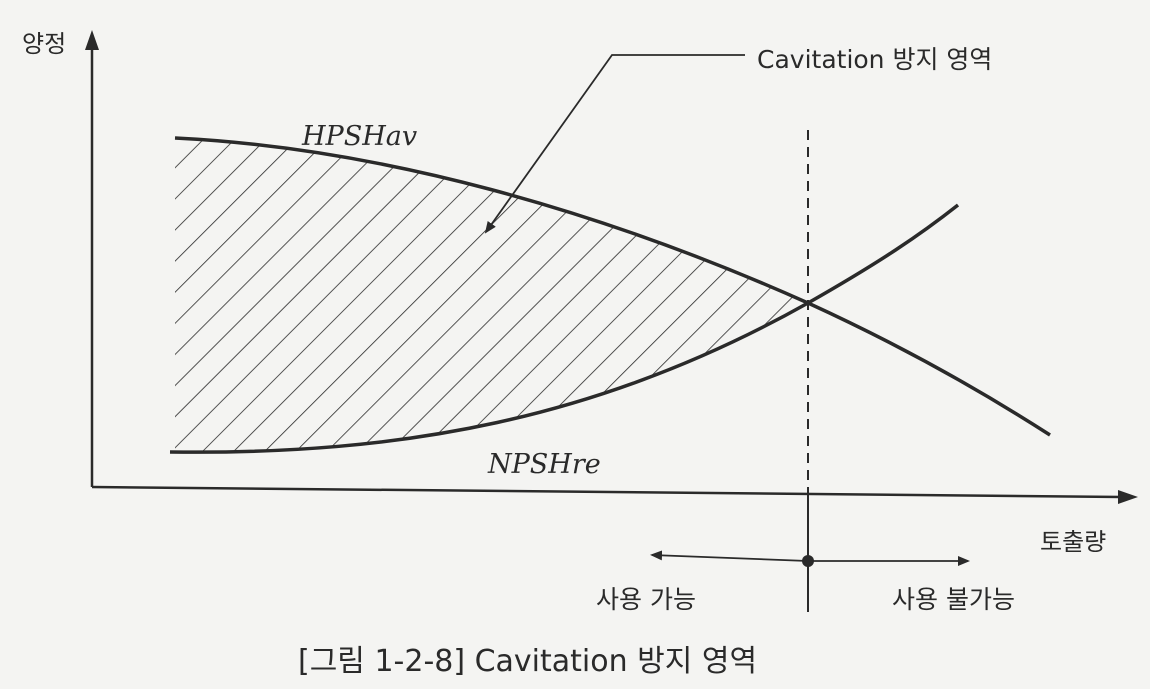 Image resolution: width=1150 pixels, height=689 pixels. Describe the element at coordinates (544, 464) in the screenshot. I see `npsh-re-label: NPSHre` at that location.